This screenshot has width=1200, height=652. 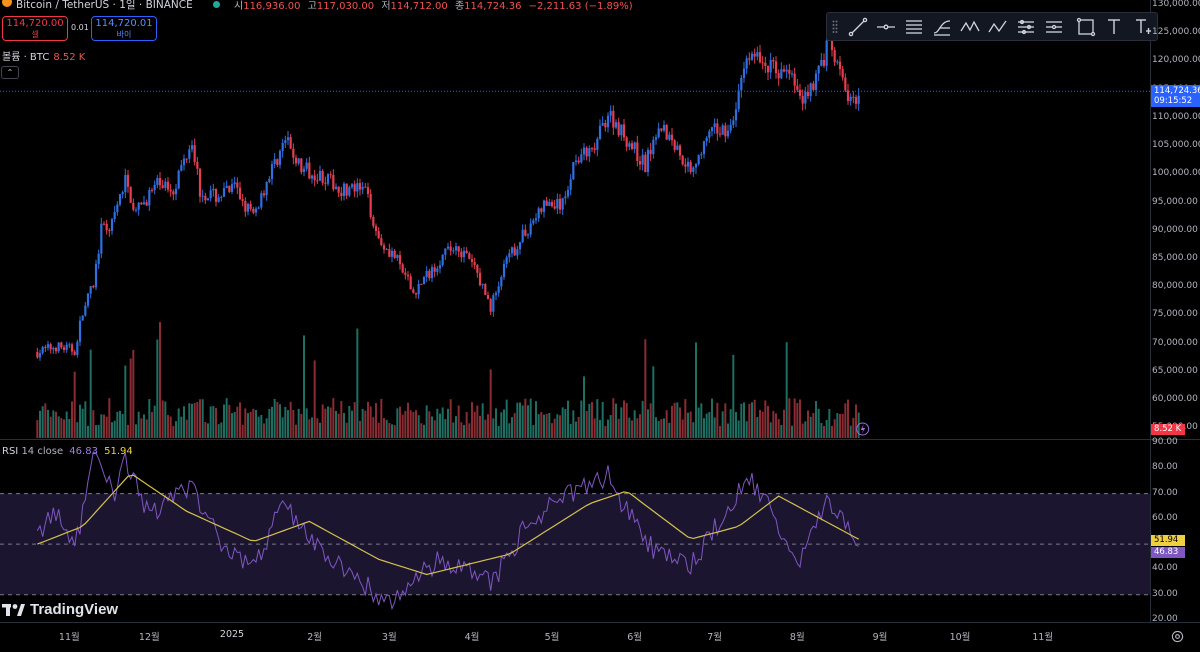 I want to click on short-position-icon, so click(x=1054, y=27).